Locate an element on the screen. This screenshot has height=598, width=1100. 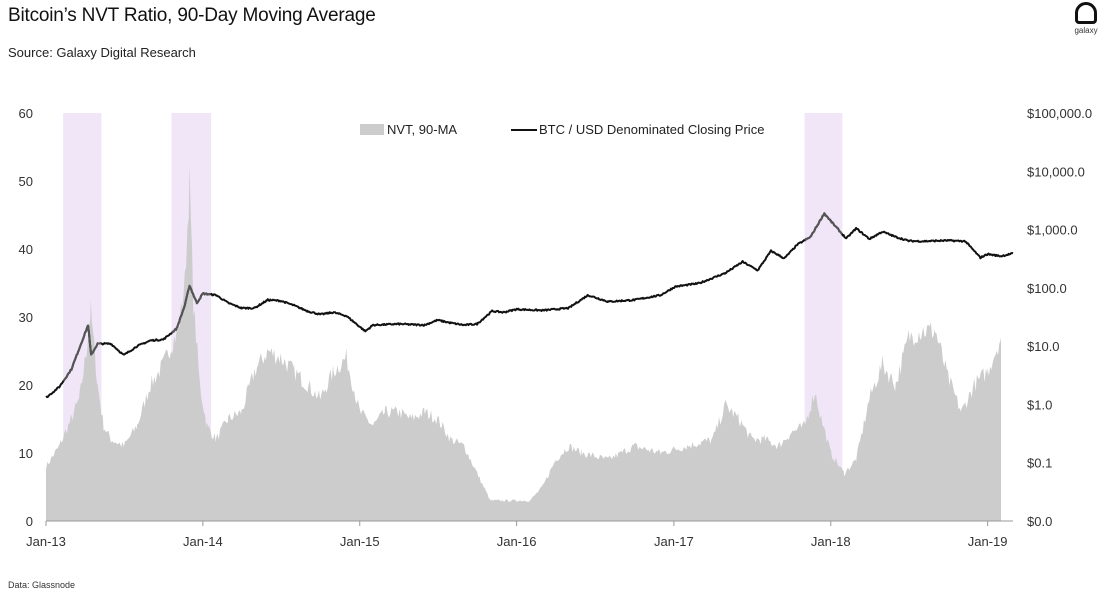
galaxy-logo-icon is located at coordinates (1086, 13).